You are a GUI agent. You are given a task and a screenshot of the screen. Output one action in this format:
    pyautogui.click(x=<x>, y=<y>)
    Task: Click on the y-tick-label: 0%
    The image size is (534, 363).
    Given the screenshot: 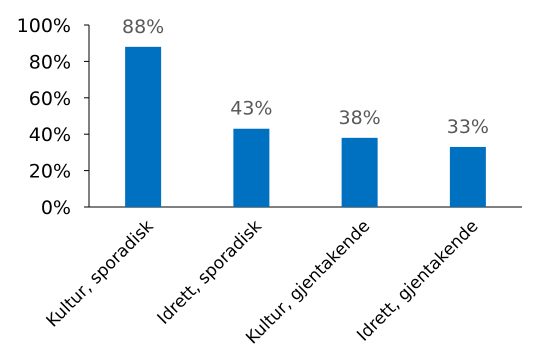 What is the action you would take?
    pyautogui.click(x=56, y=208)
    